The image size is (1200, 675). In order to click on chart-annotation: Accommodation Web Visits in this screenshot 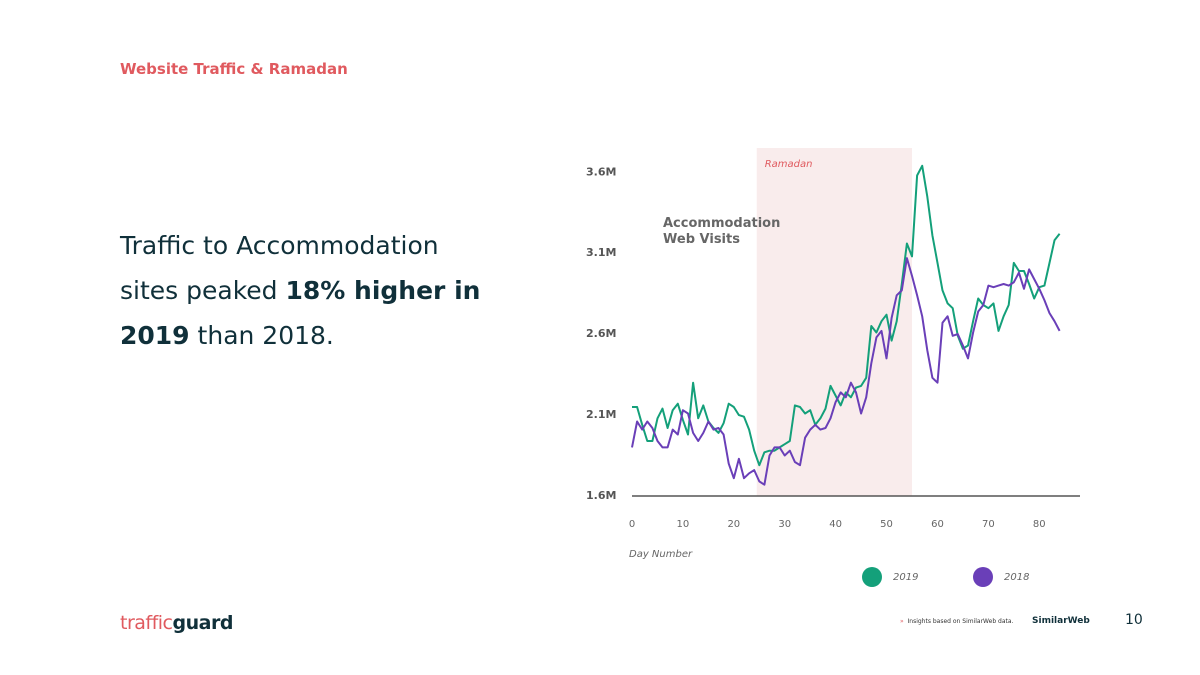, I will do `click(721, 231)`.